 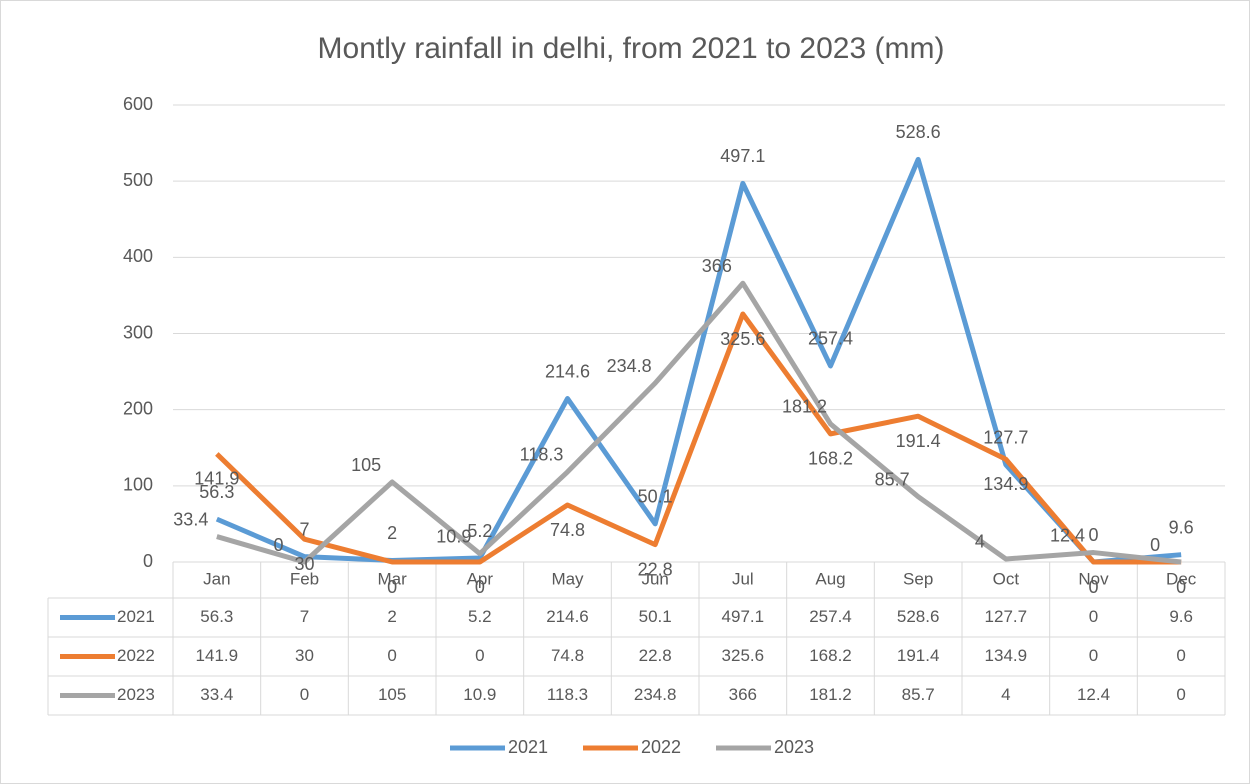 I want to click on data-label: 7, so click(x=304, y=529).